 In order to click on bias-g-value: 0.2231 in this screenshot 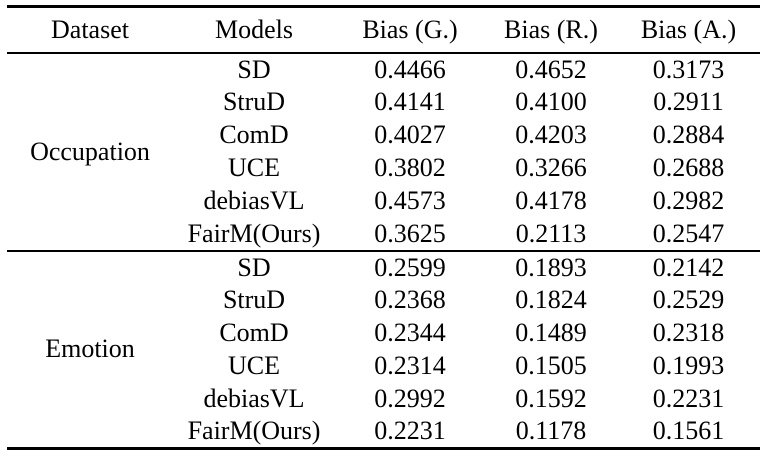, I will do `click(410, 431)`.